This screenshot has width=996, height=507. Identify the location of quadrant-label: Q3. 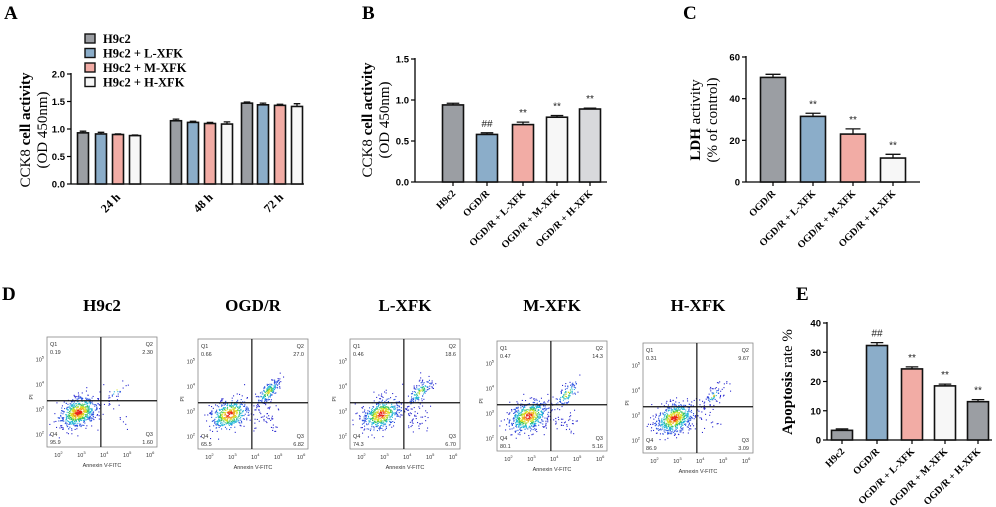
(452, 437).